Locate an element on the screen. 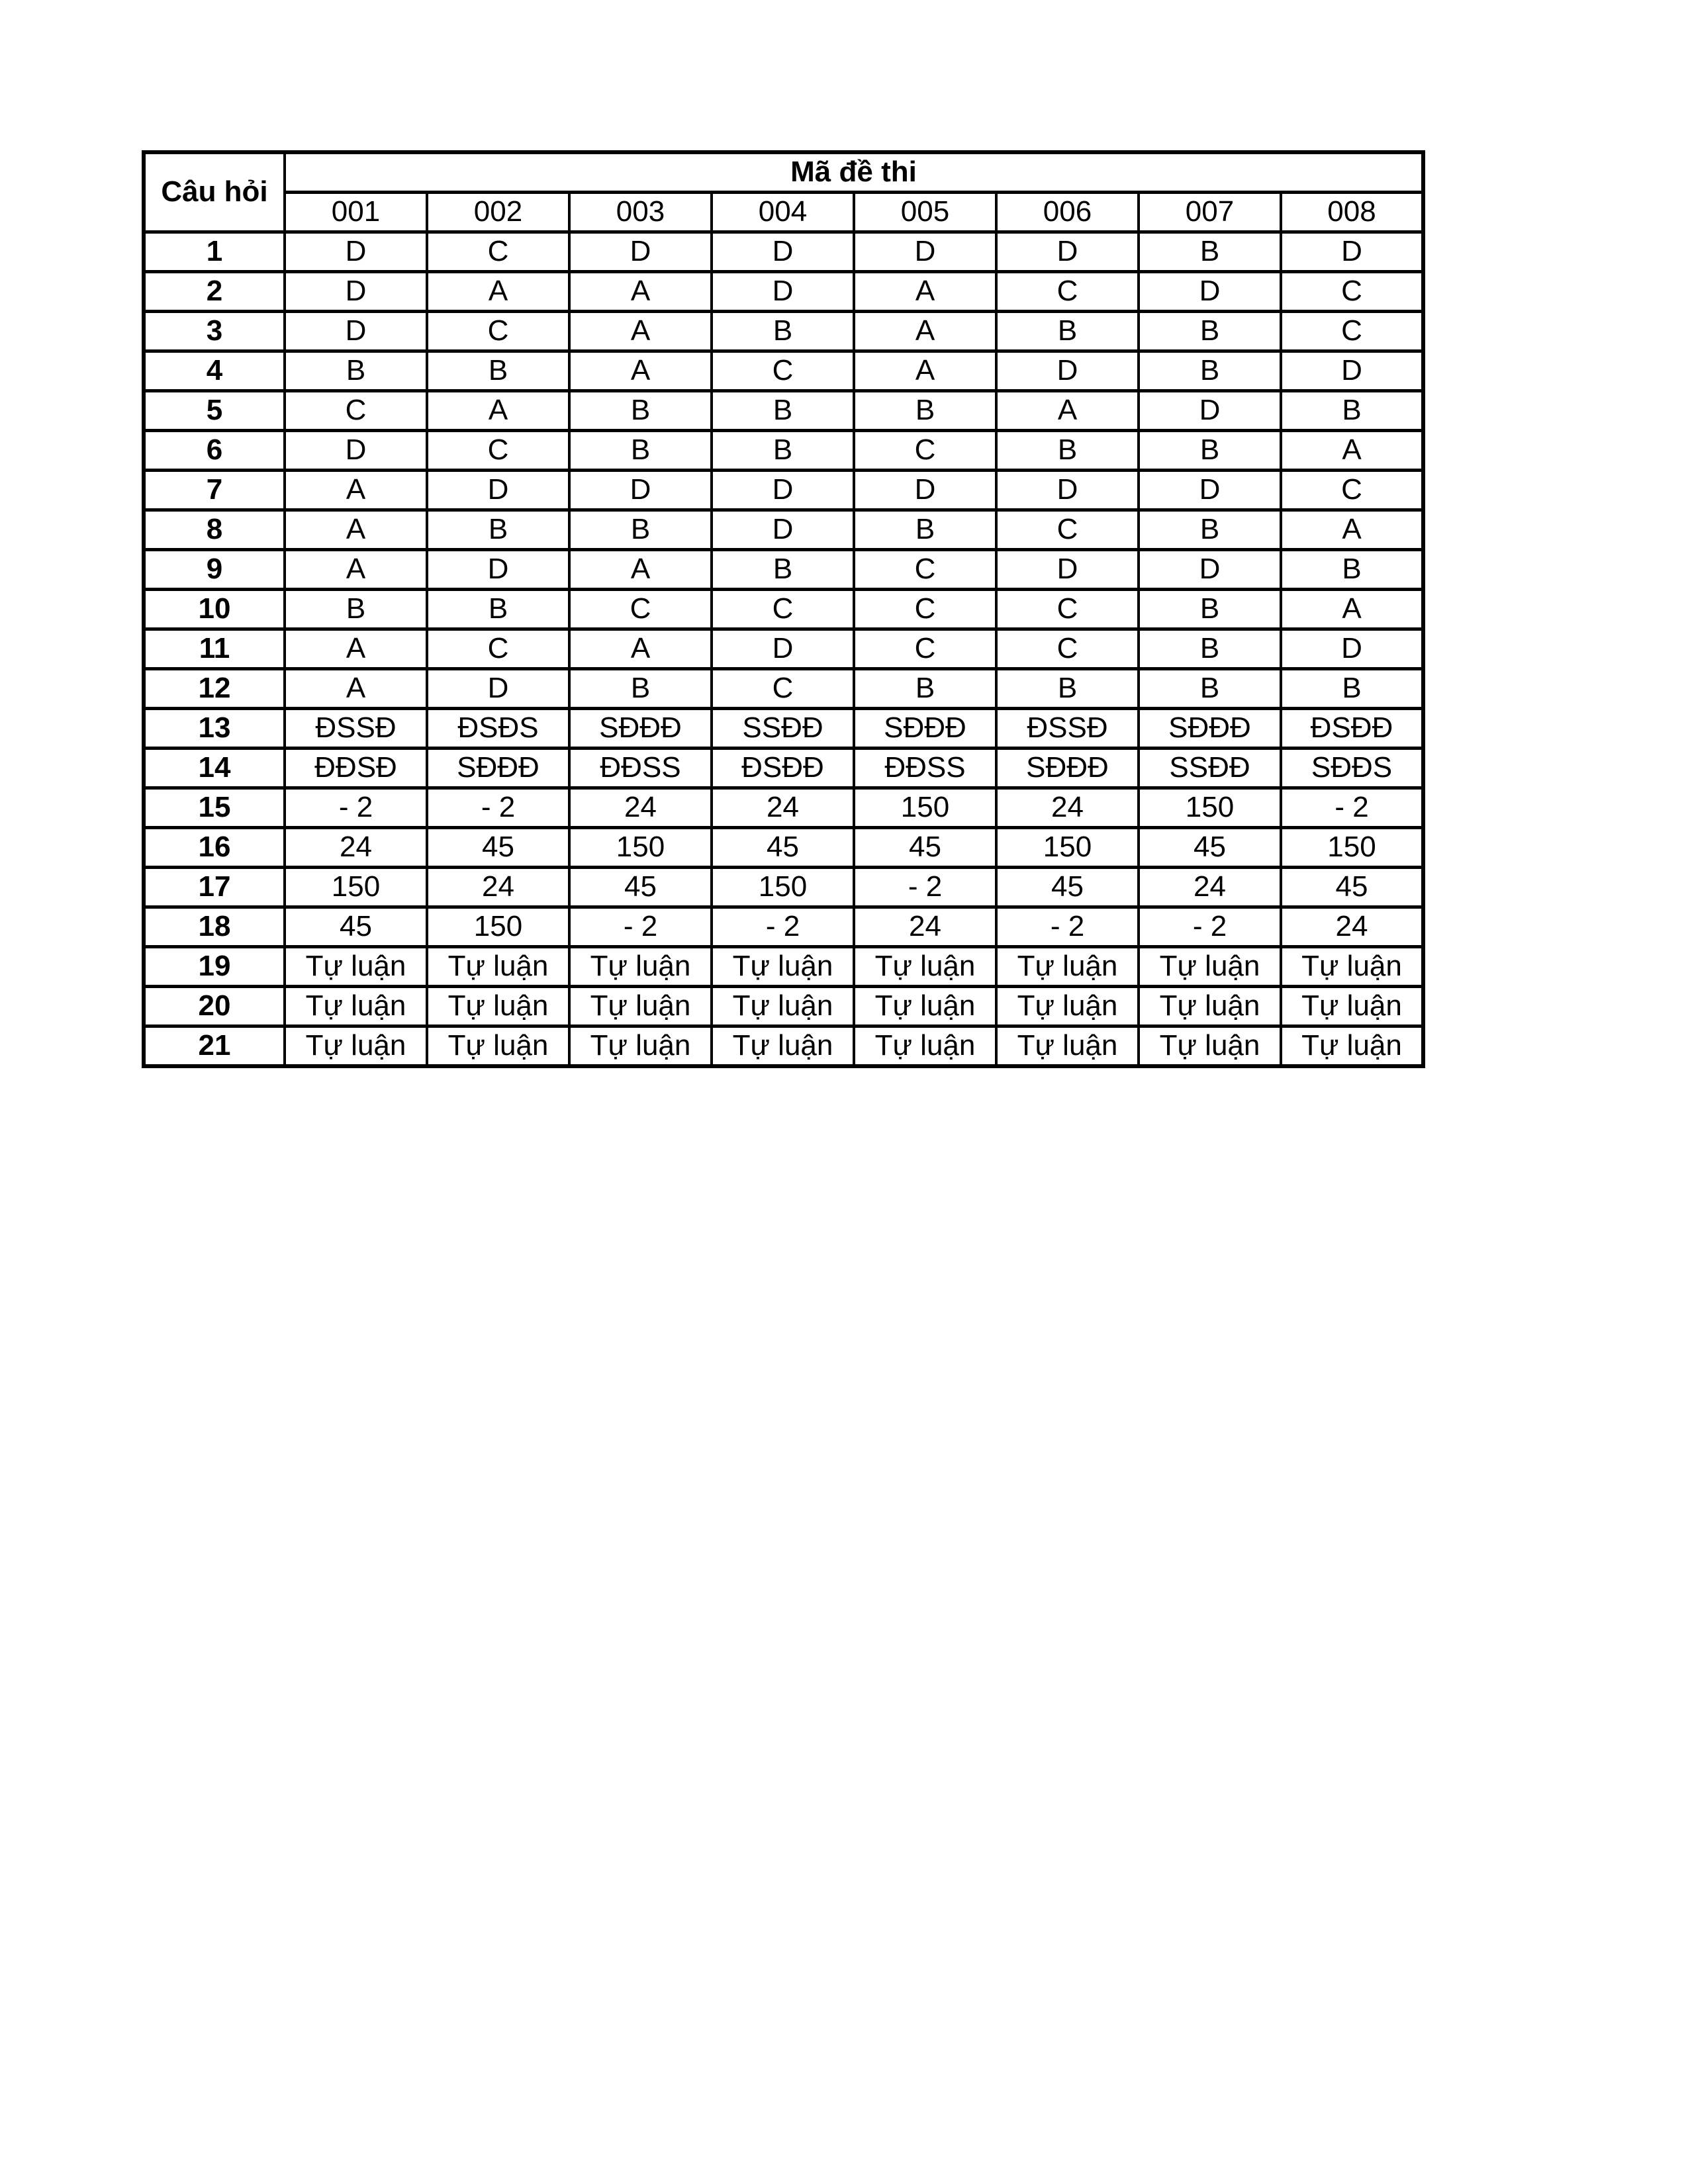 The width and height of the screenshot is (1688, 2184). question-number-cell: 5 is located at coordinates (214, 410).